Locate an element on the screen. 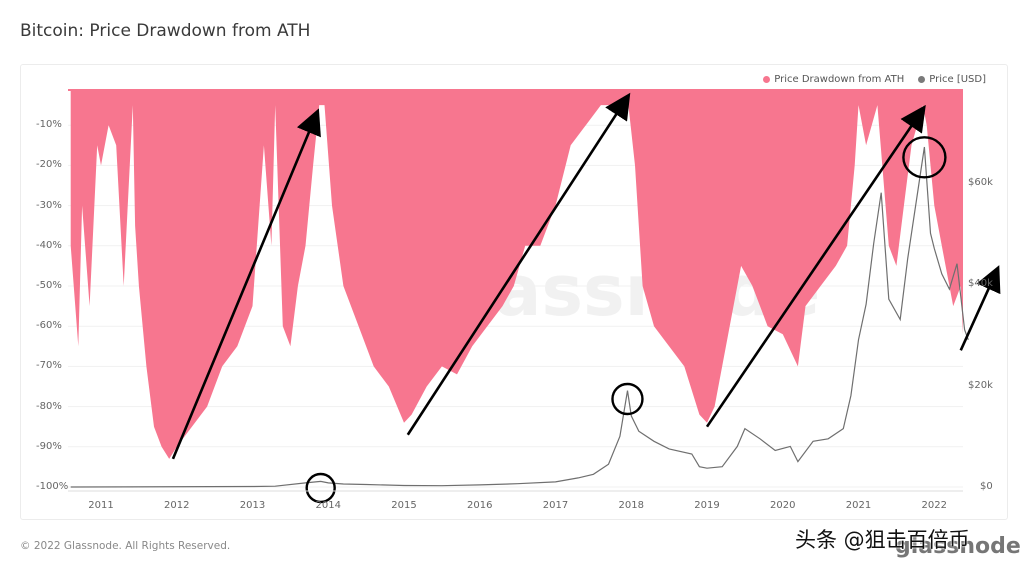 This screenshot has width=1024, height=564. x-tick-label: 2015 is located at coordinates (404, 505).